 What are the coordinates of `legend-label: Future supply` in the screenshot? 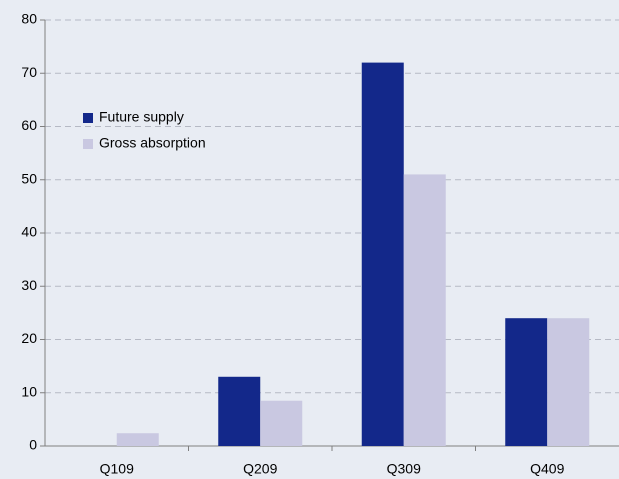 It's located at (141, 117).